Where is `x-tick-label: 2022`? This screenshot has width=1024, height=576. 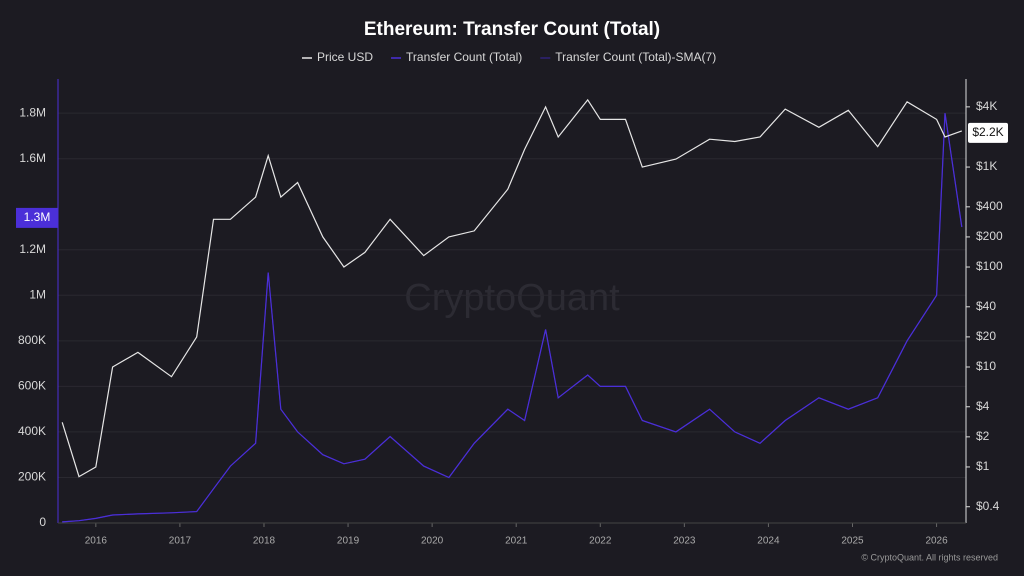 x-tick-label: 2022 is located at coordinates (600, 541).